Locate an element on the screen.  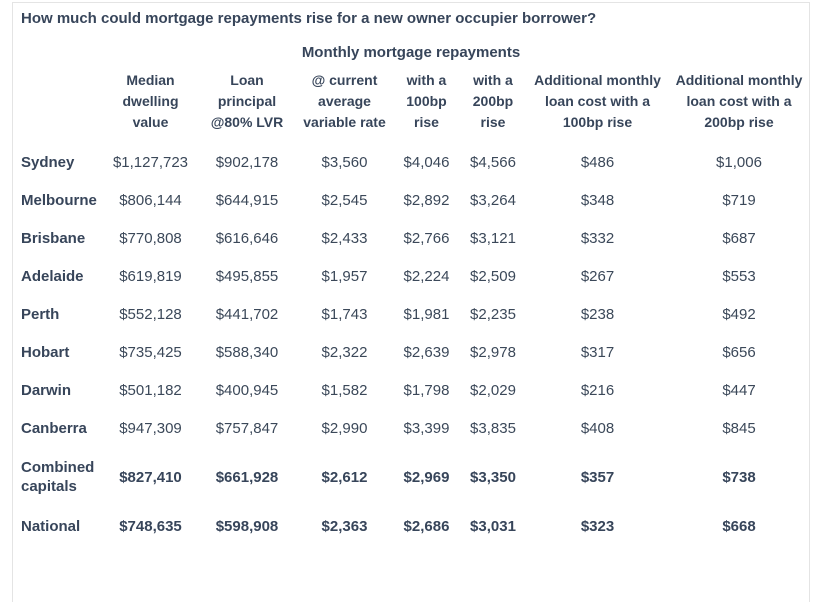
value-cell: $1,006 is located at coordinates (739, 162).